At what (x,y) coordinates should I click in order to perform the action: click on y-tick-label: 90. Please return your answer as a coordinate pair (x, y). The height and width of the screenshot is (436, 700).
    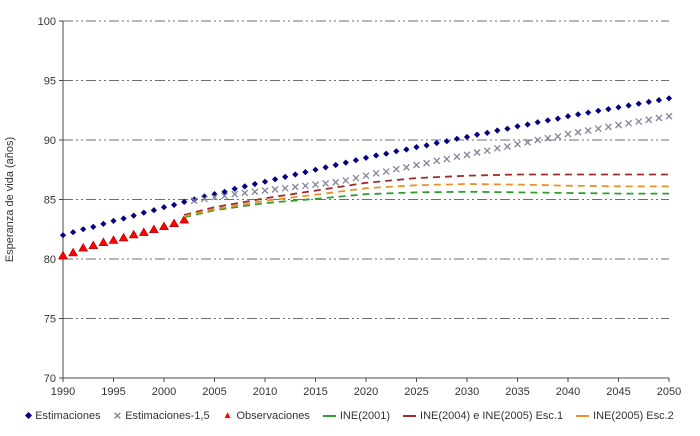
    Looking at the image, I should click on (50, 141).